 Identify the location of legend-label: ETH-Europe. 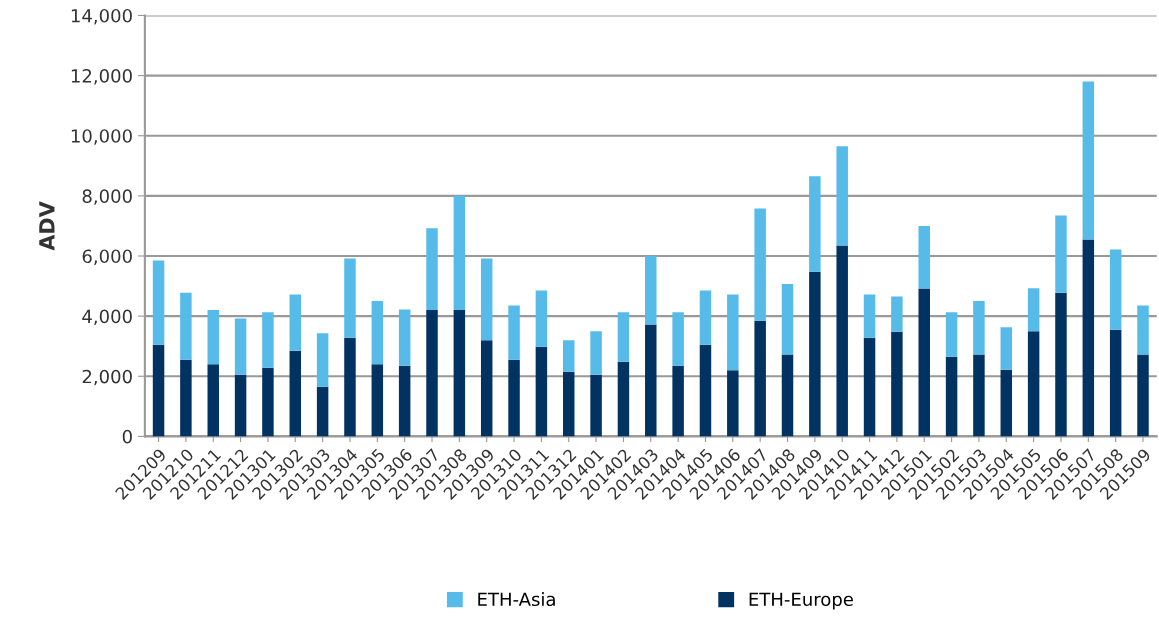
(801, 601).